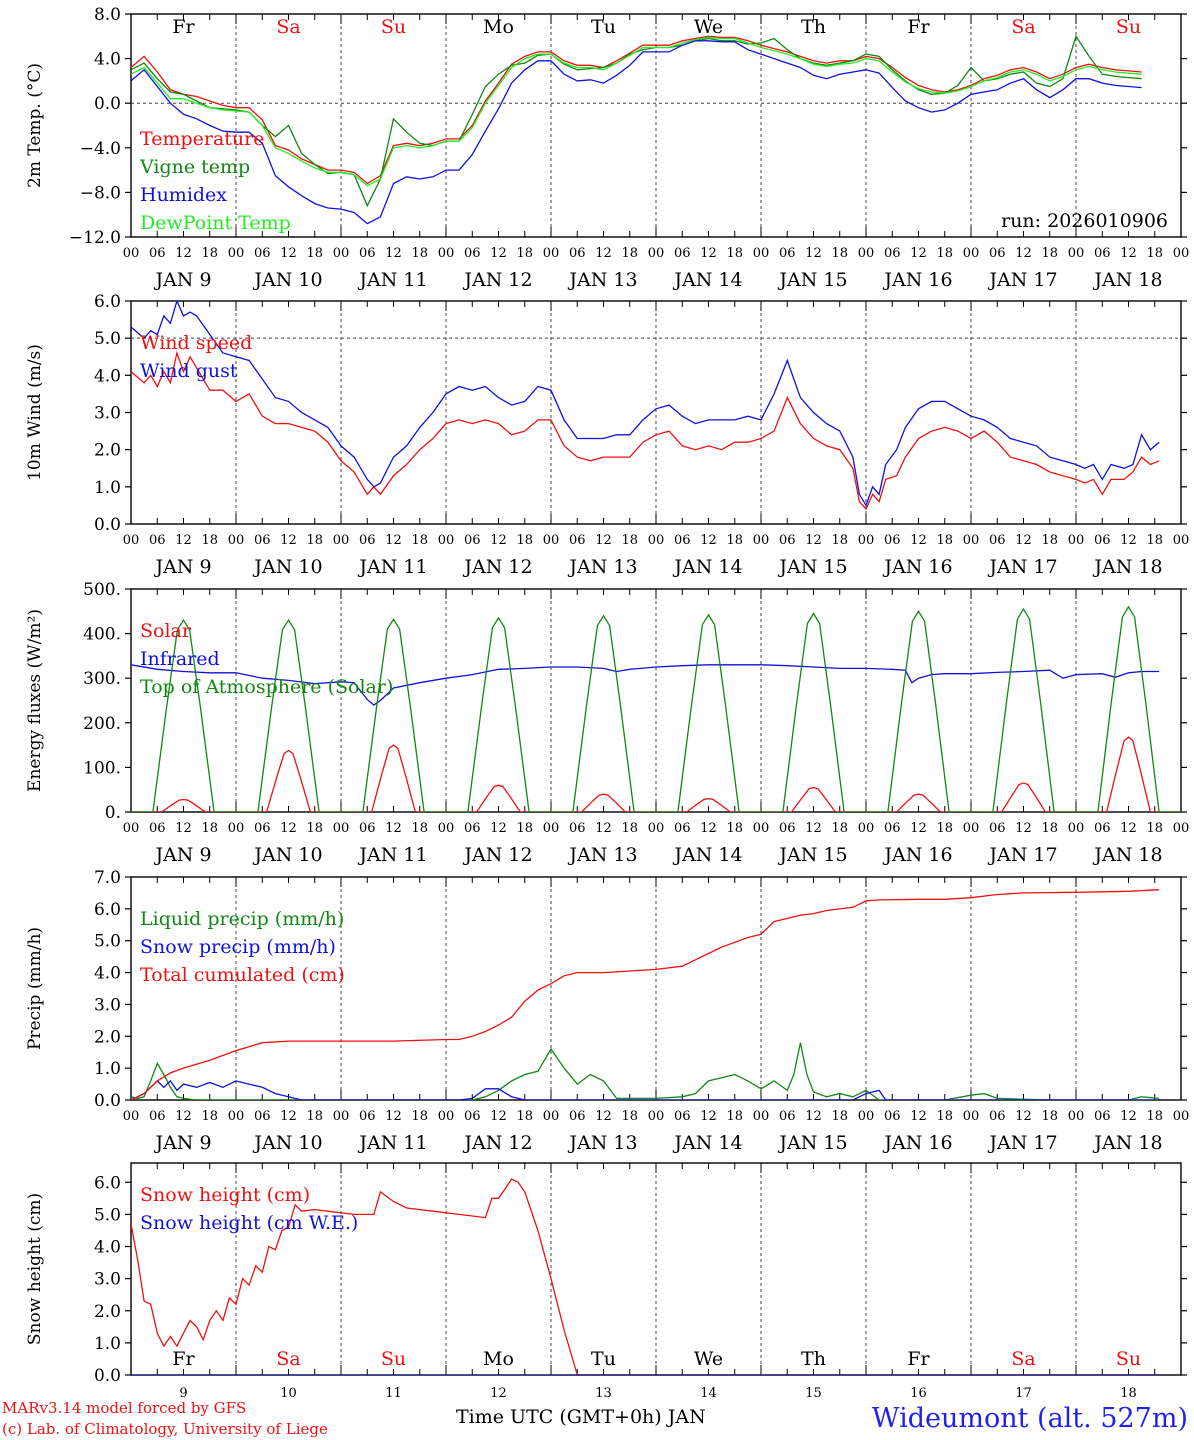  I want to click on temperature-legend-humidex: Humidex, so click(183, 195).